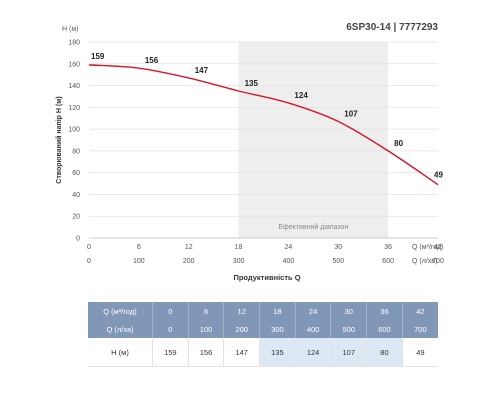 The image size is (500, 400). What do you see at coordinates (349, 311) in the screenshot?
I see `table-cell: 30` at bounding box center [349, 311].